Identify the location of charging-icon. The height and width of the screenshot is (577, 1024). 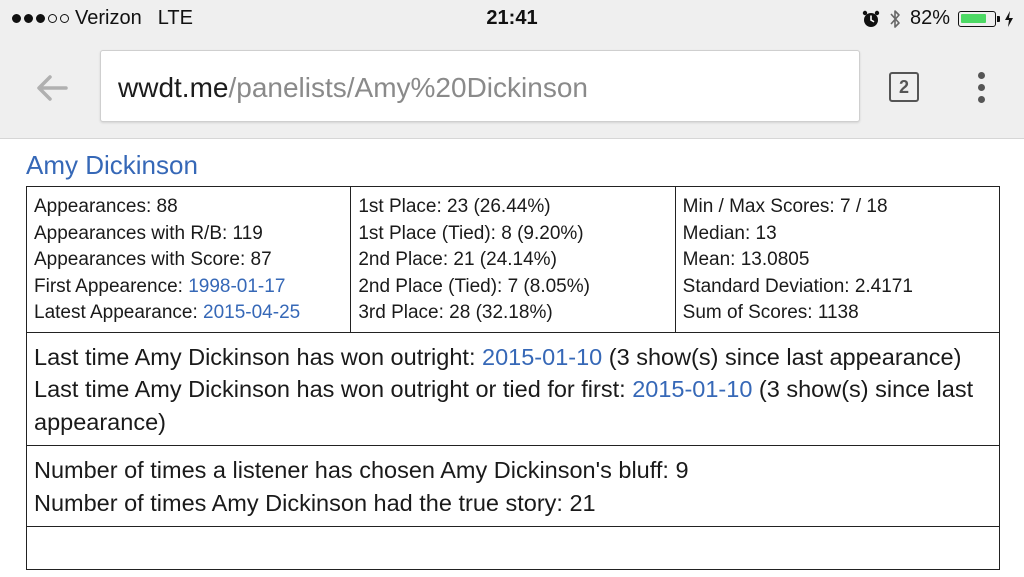
(1009, 18).